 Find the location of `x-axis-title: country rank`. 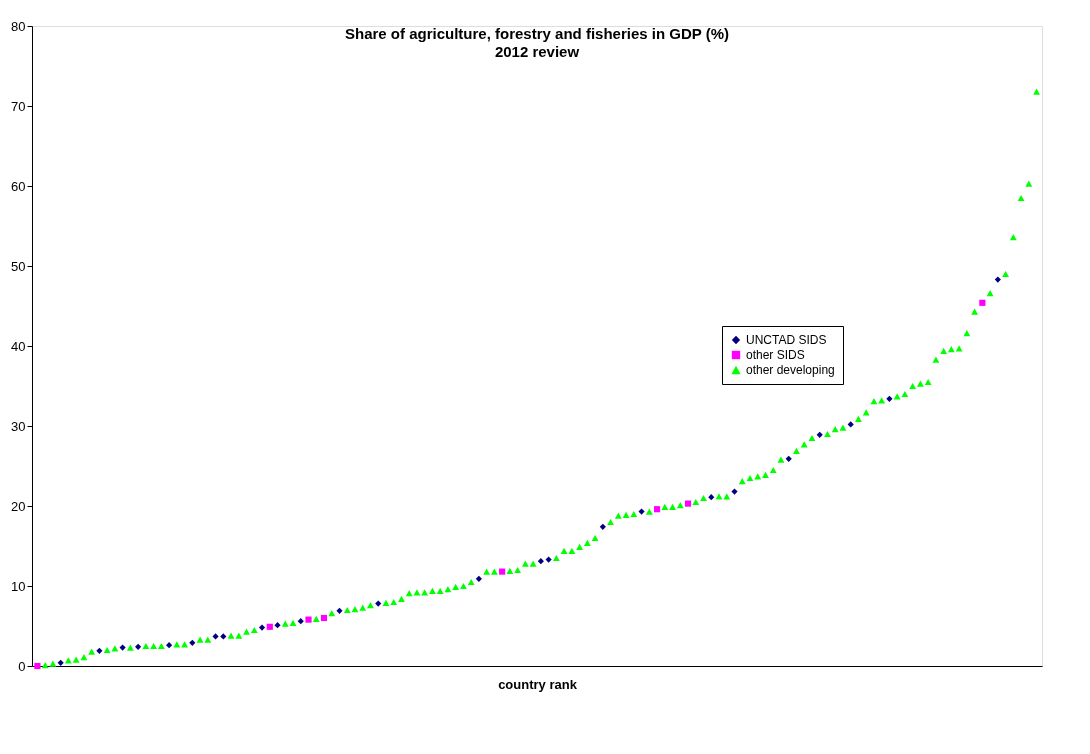

x-axis-title: country rank is located at coordinates (538, 684).